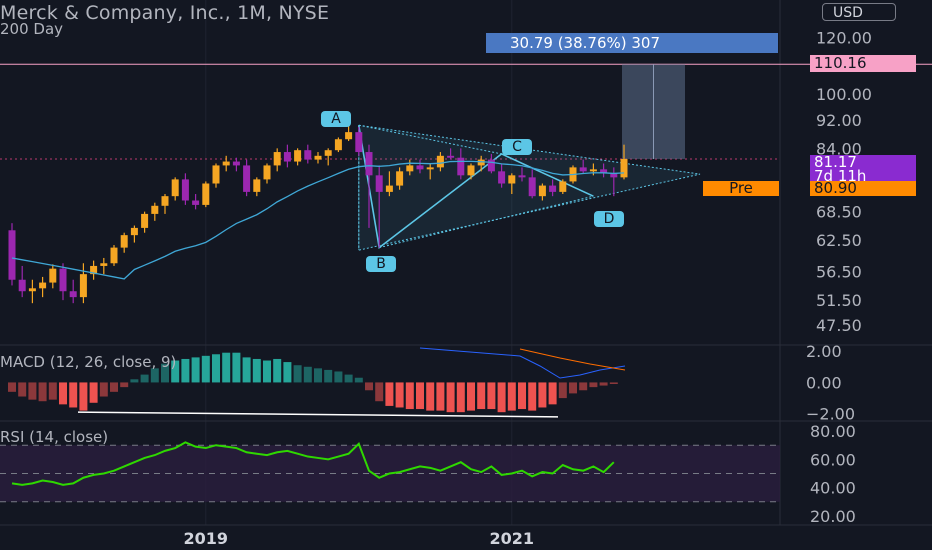  What do you see at coordinates (336, 119) in the screenshot?
I see `pattern-point-a: A` at bounding box center [336, 119].